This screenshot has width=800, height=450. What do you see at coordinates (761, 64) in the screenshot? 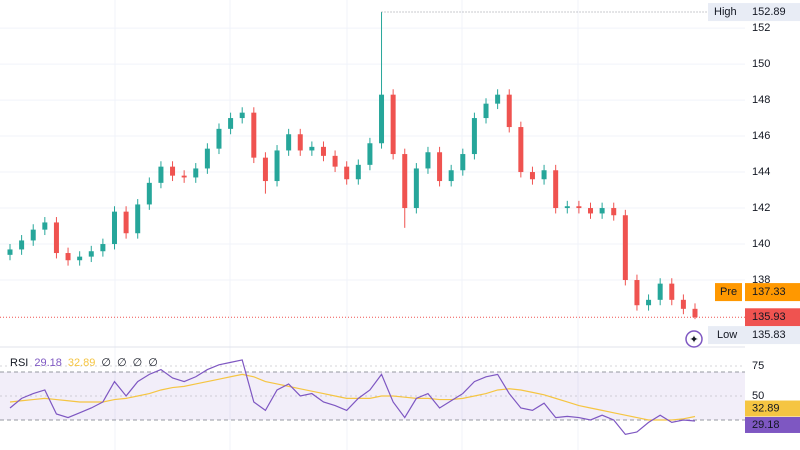
I see `y-tick-label: 150` at bounding box center [761, 64].